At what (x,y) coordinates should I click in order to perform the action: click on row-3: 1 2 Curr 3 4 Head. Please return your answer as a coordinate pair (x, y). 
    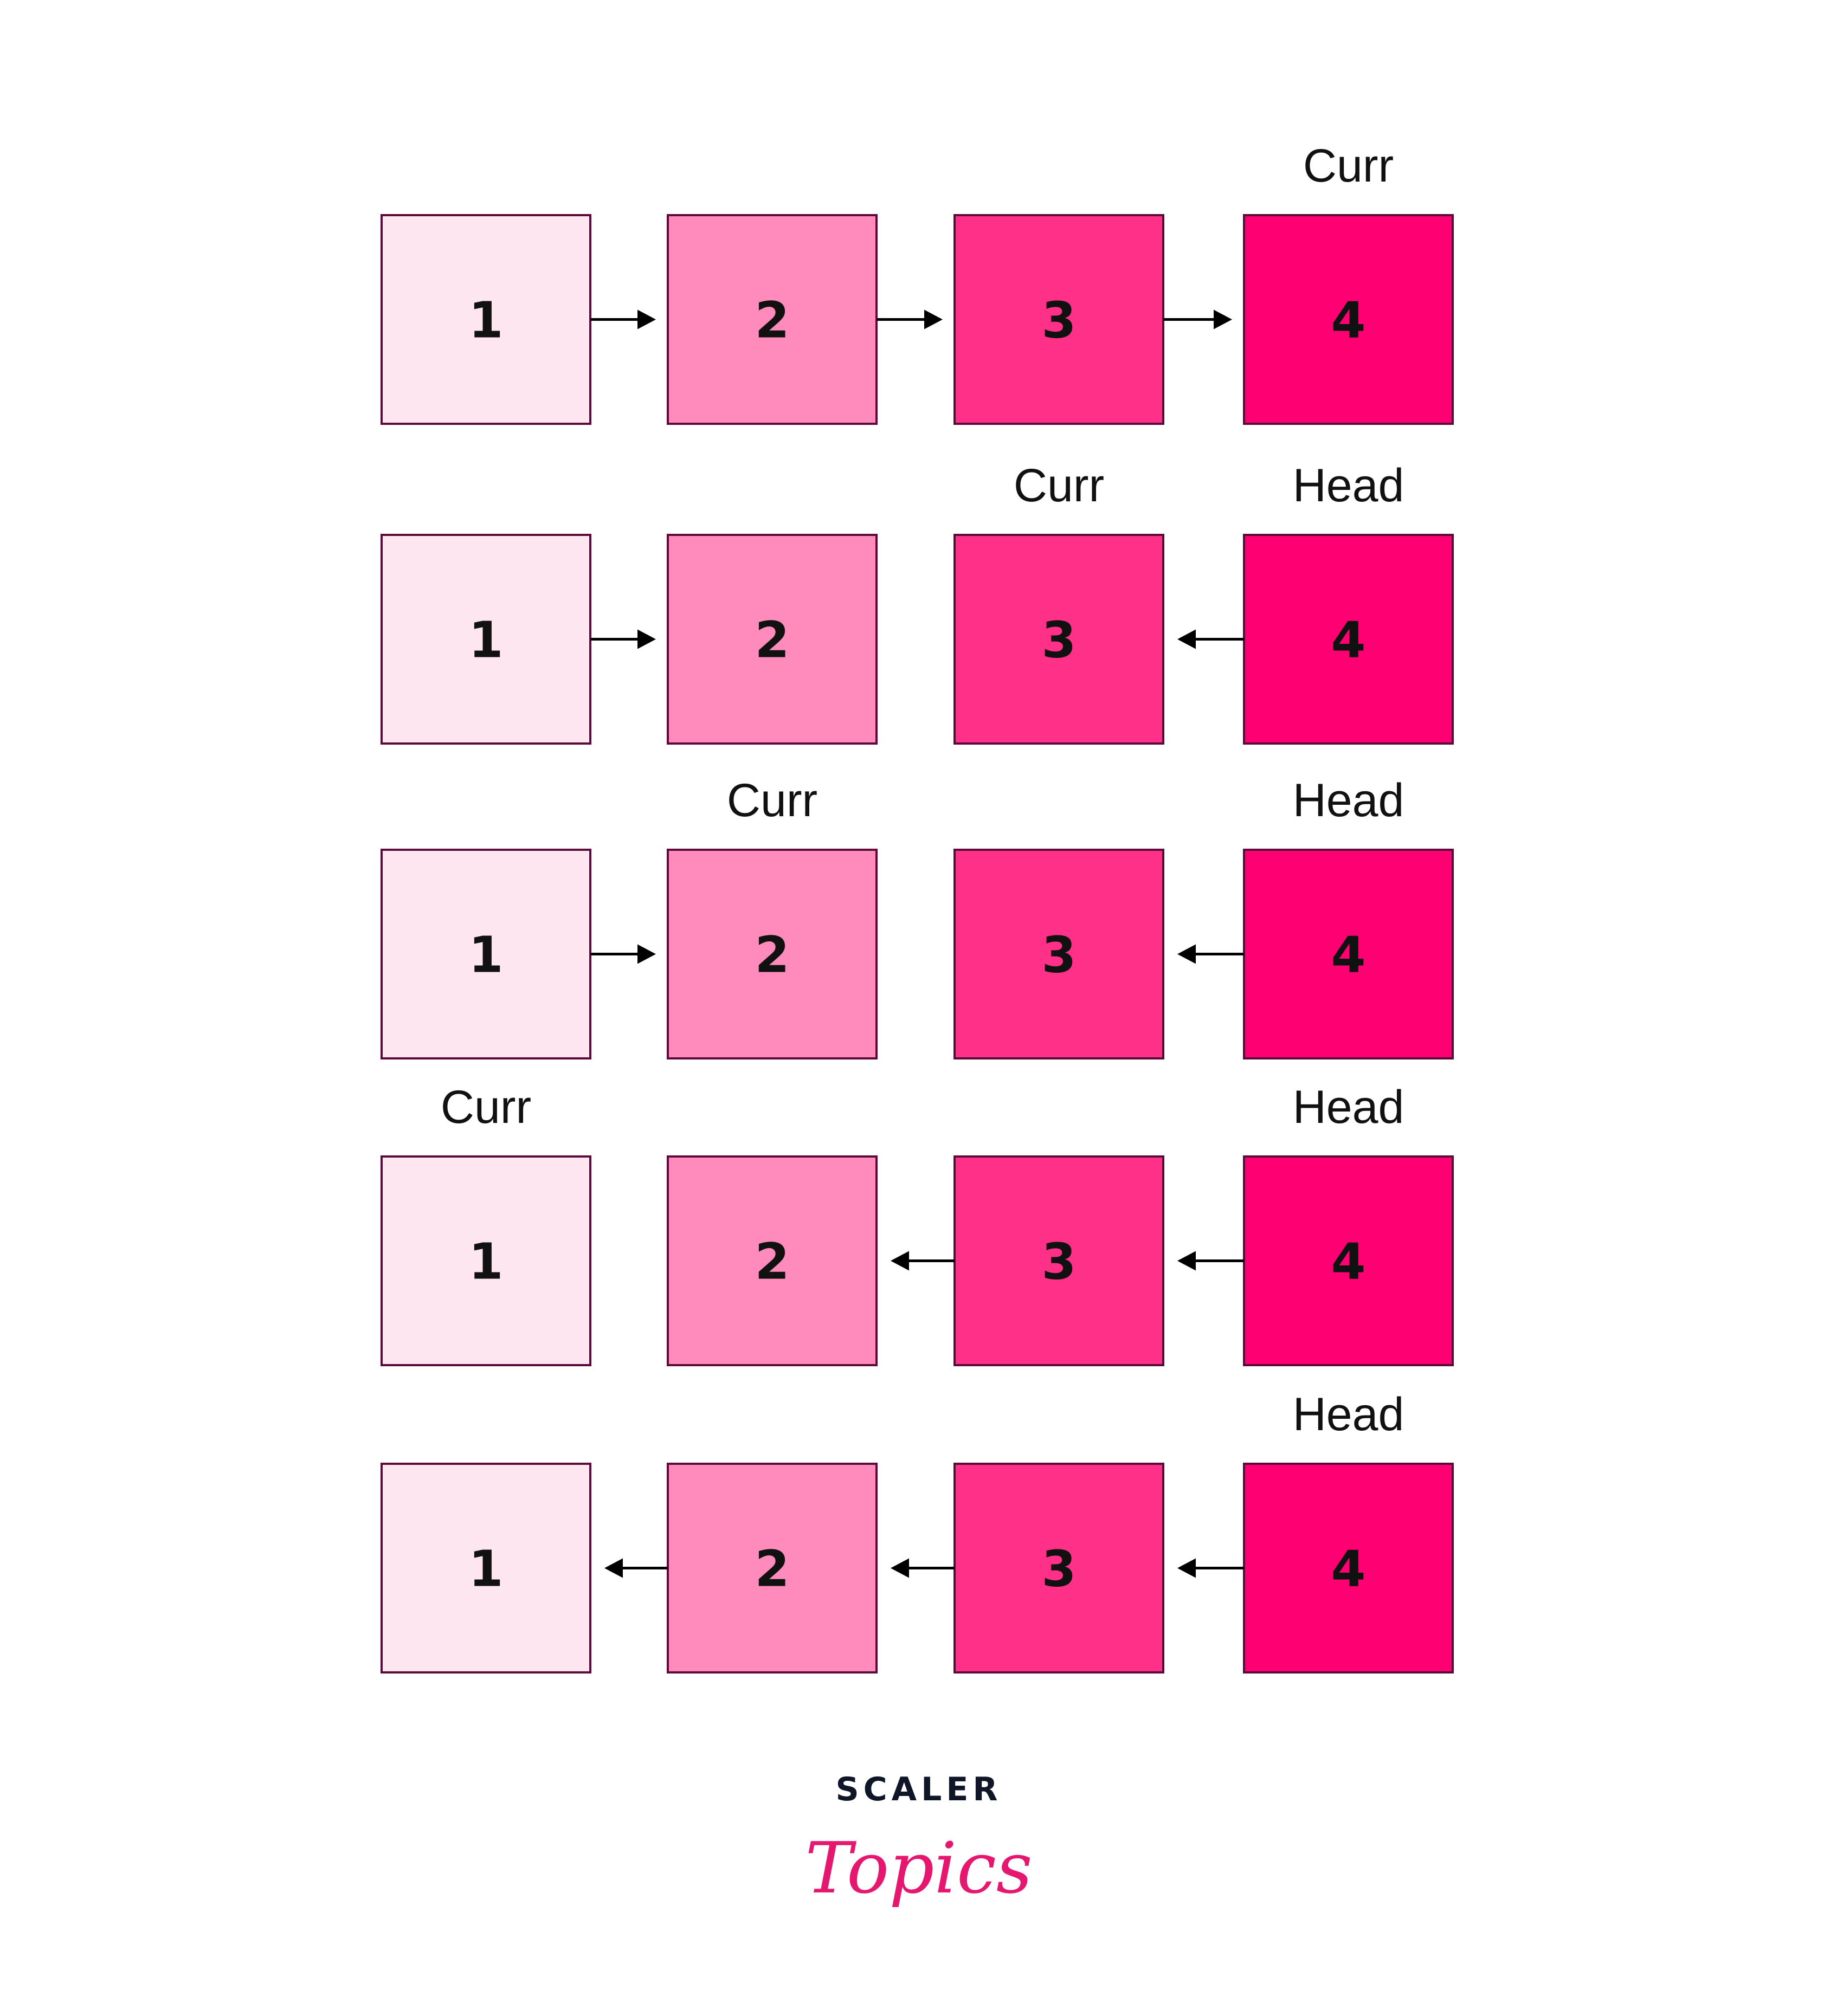
    Looking at the image, I should click on (918, 917).